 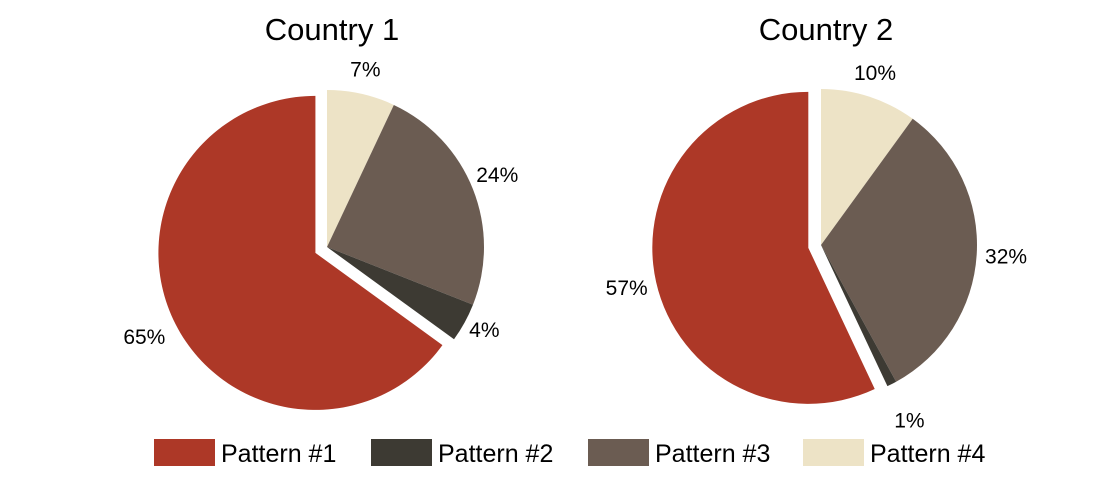 What do you see at coordinates (484, 330) in the screenshot?
I see `slice-label-pattern-2: 4%` at bounding box center [484, 330].